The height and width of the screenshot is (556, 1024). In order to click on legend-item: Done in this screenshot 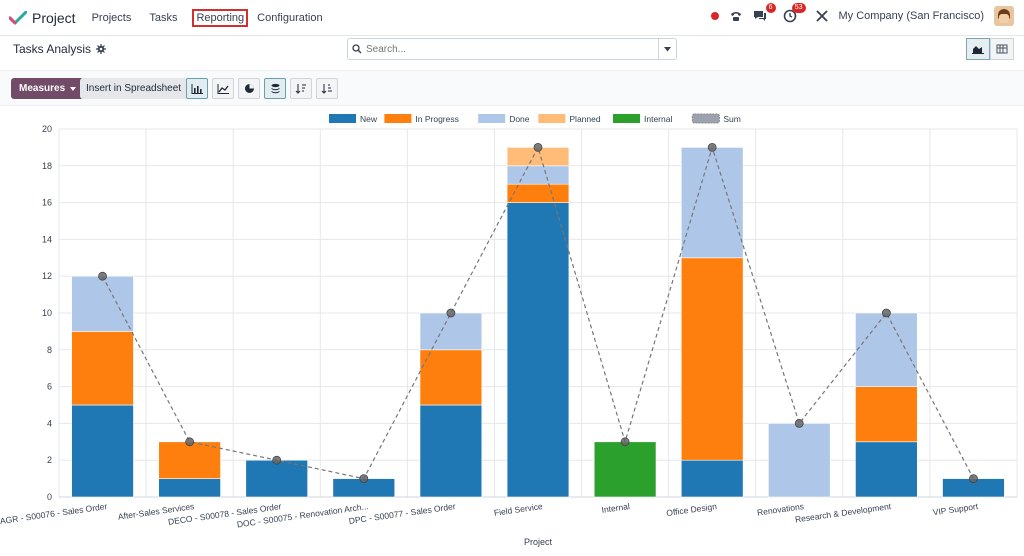, I will do `click(504, 119)`.